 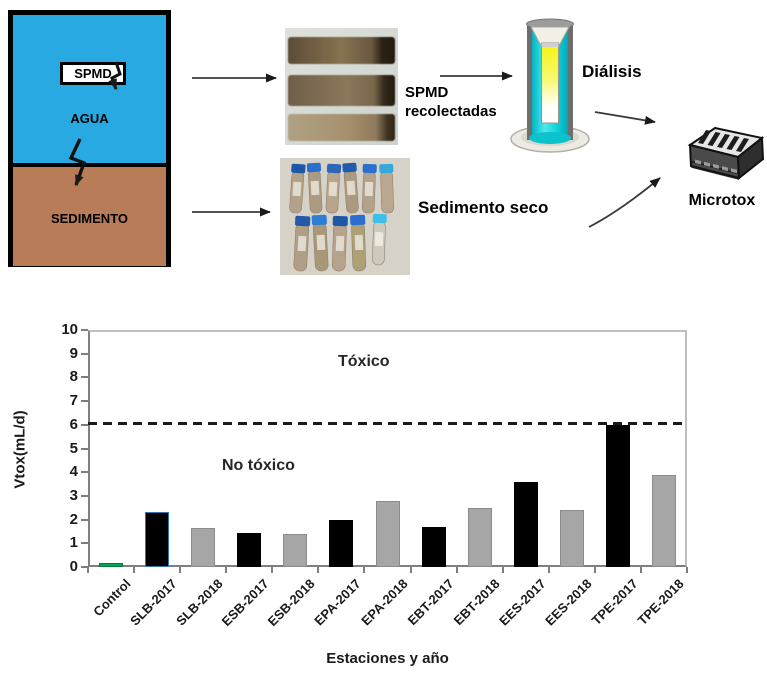 I want to click on microtox-side-face, so click(x=750, y=158).